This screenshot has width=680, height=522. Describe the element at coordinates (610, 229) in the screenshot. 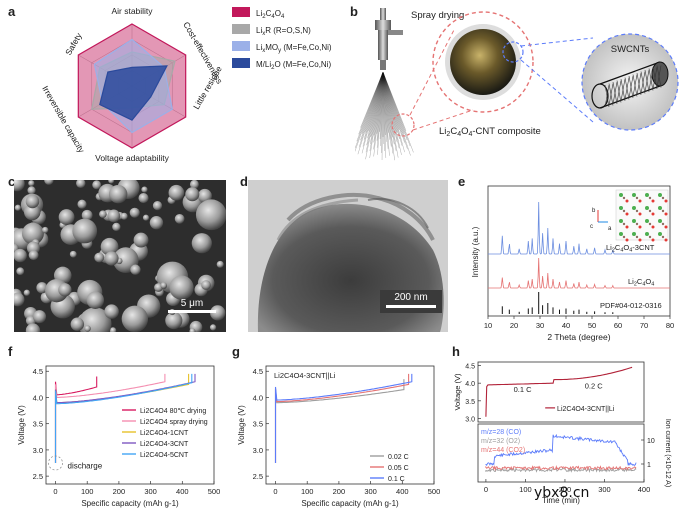

I see `svg-text: a` at that location.